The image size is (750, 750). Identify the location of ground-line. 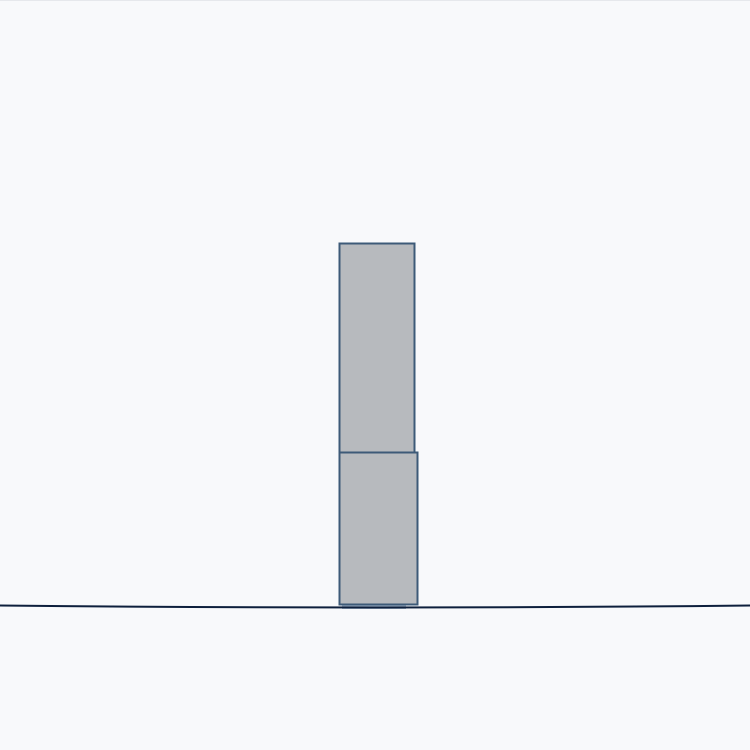
(375, 606).